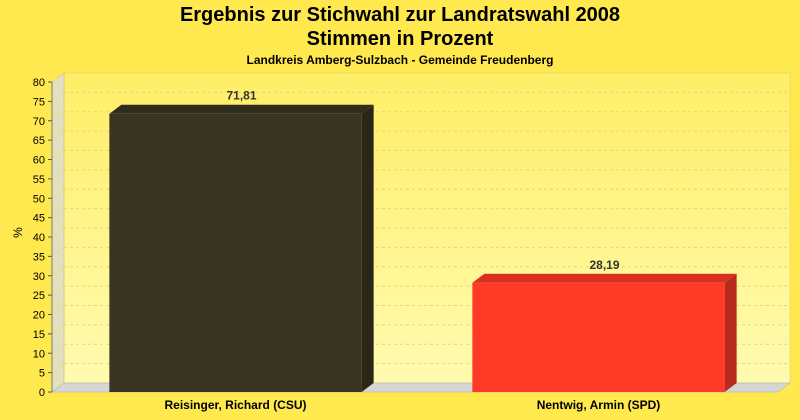 The height and width of the screenshot is (420, 800). What do you see at coordinates (39, 219) in the screenshot?
I see `y-tick-label: 45` at bounding box center [39, 219].